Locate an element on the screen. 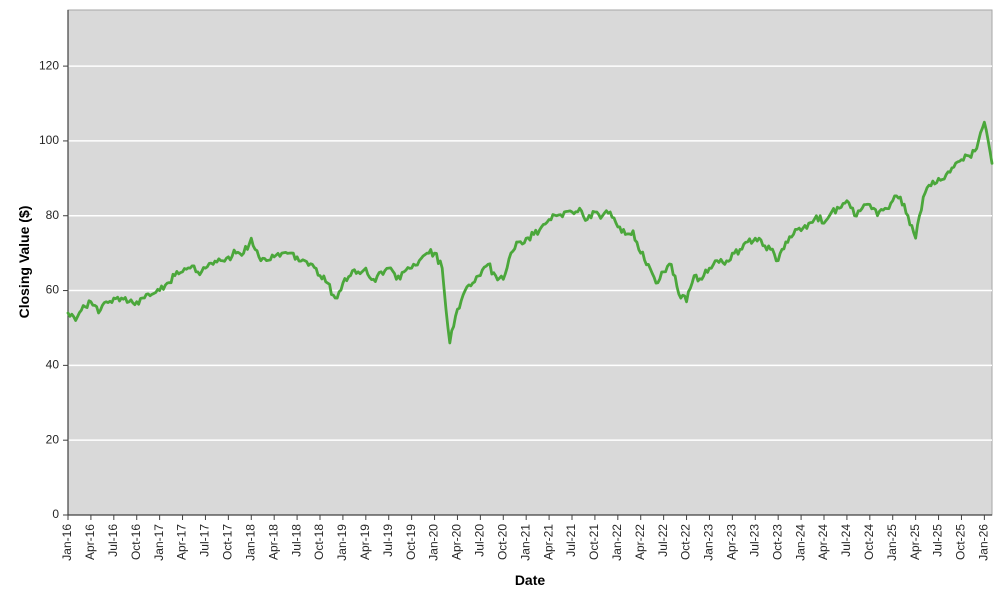 This screenshot has width=1000, height=600. svg-text: Jul-18 is located at coordinates (296, 540).